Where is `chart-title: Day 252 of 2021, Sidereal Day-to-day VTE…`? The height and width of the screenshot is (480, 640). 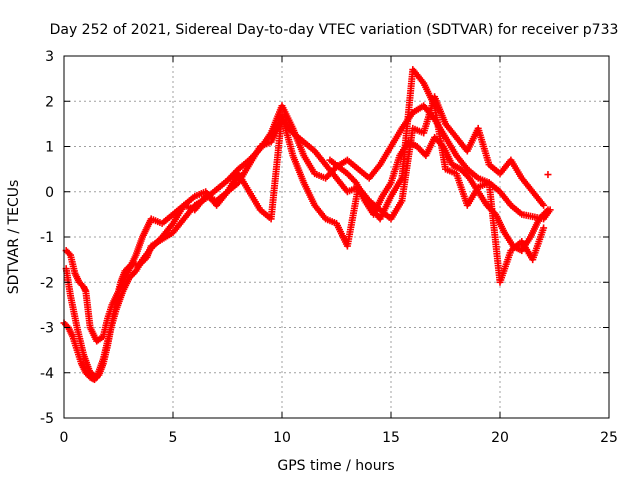
chart-title: Day 252 of 2021, Sidereal Day-to-day VTE… is located at coordinates (334, 30).